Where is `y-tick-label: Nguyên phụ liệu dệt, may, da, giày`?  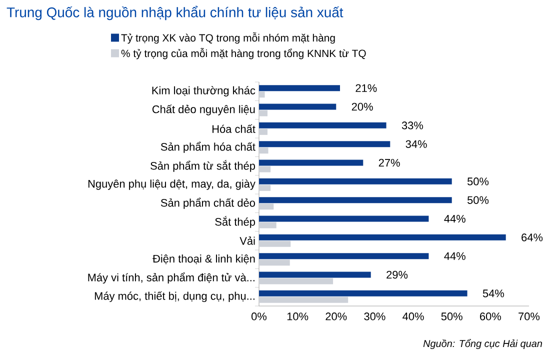
y-tick-label: Nguyên phụ liệu dệt, may, da, giày is located at coordinates (172, 185).